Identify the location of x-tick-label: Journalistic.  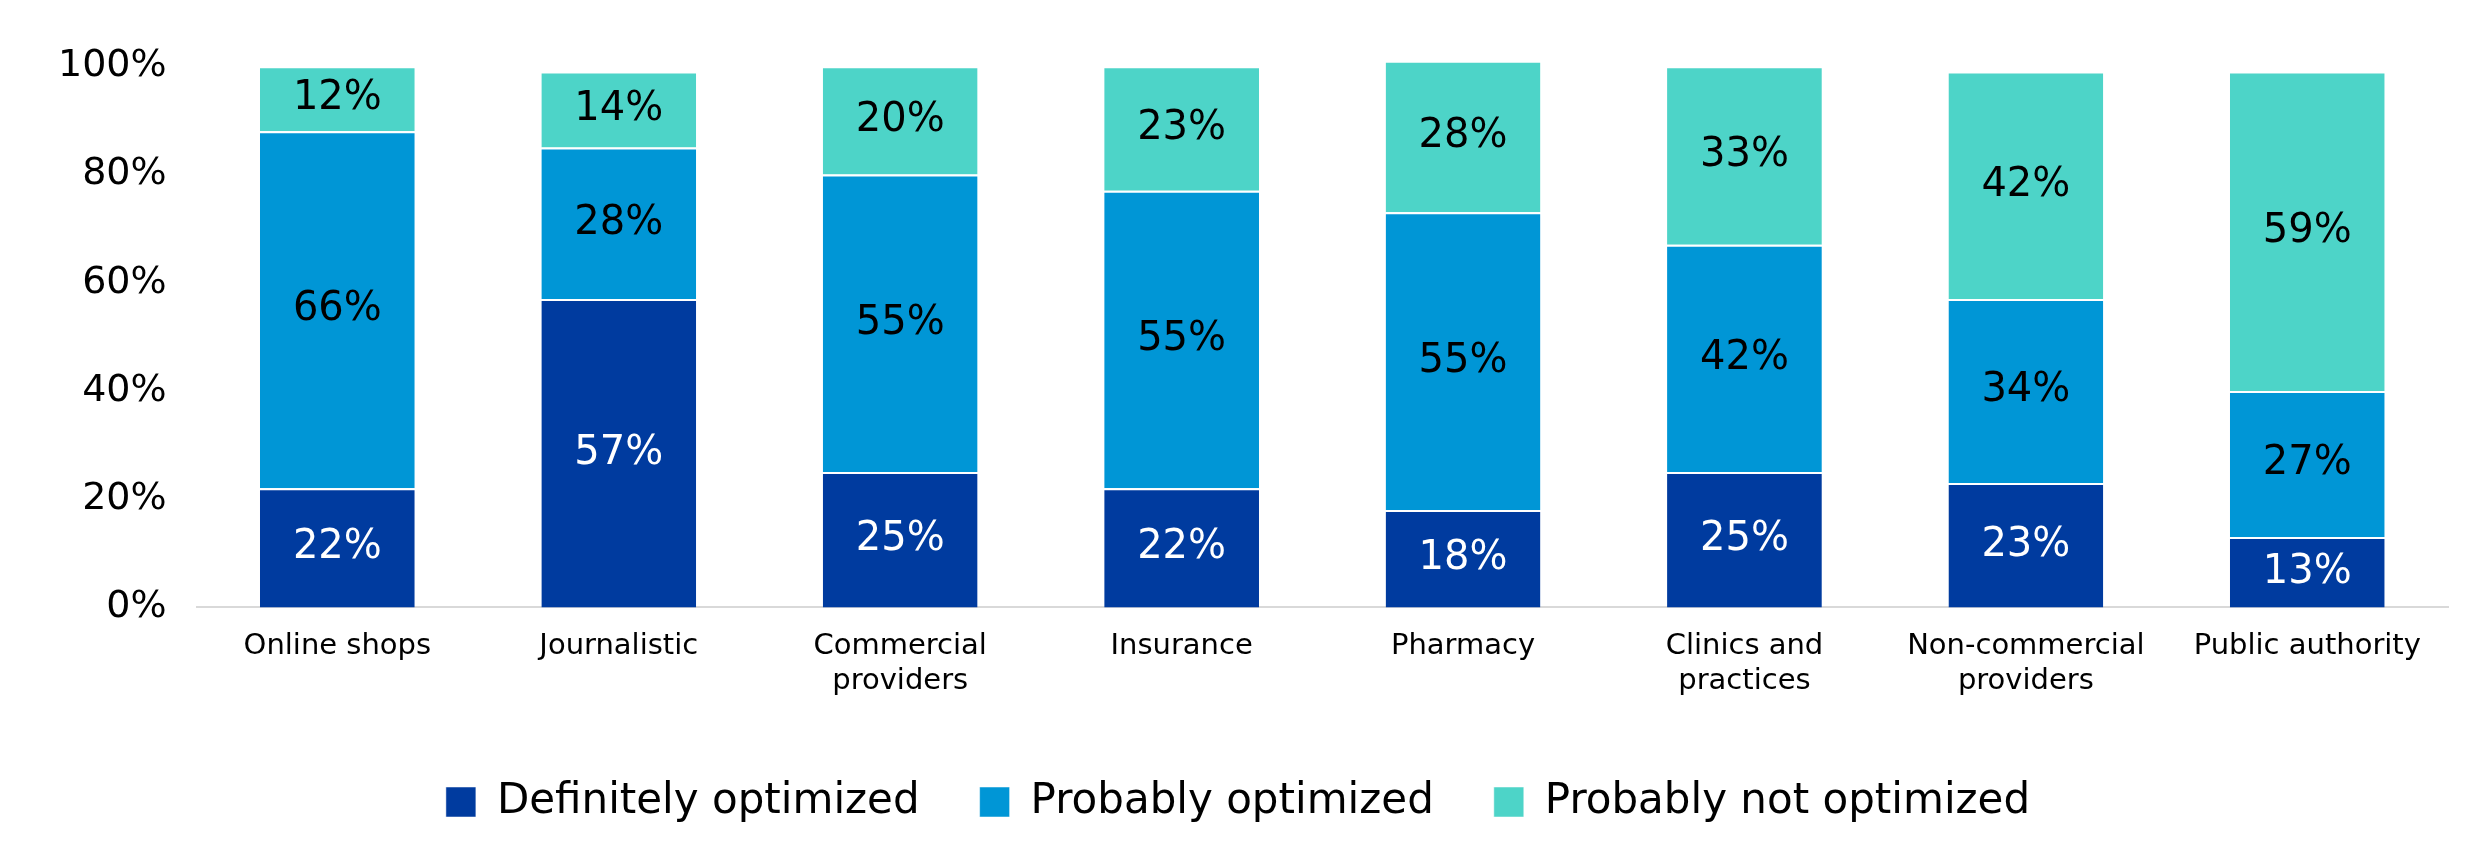
(618, 644).